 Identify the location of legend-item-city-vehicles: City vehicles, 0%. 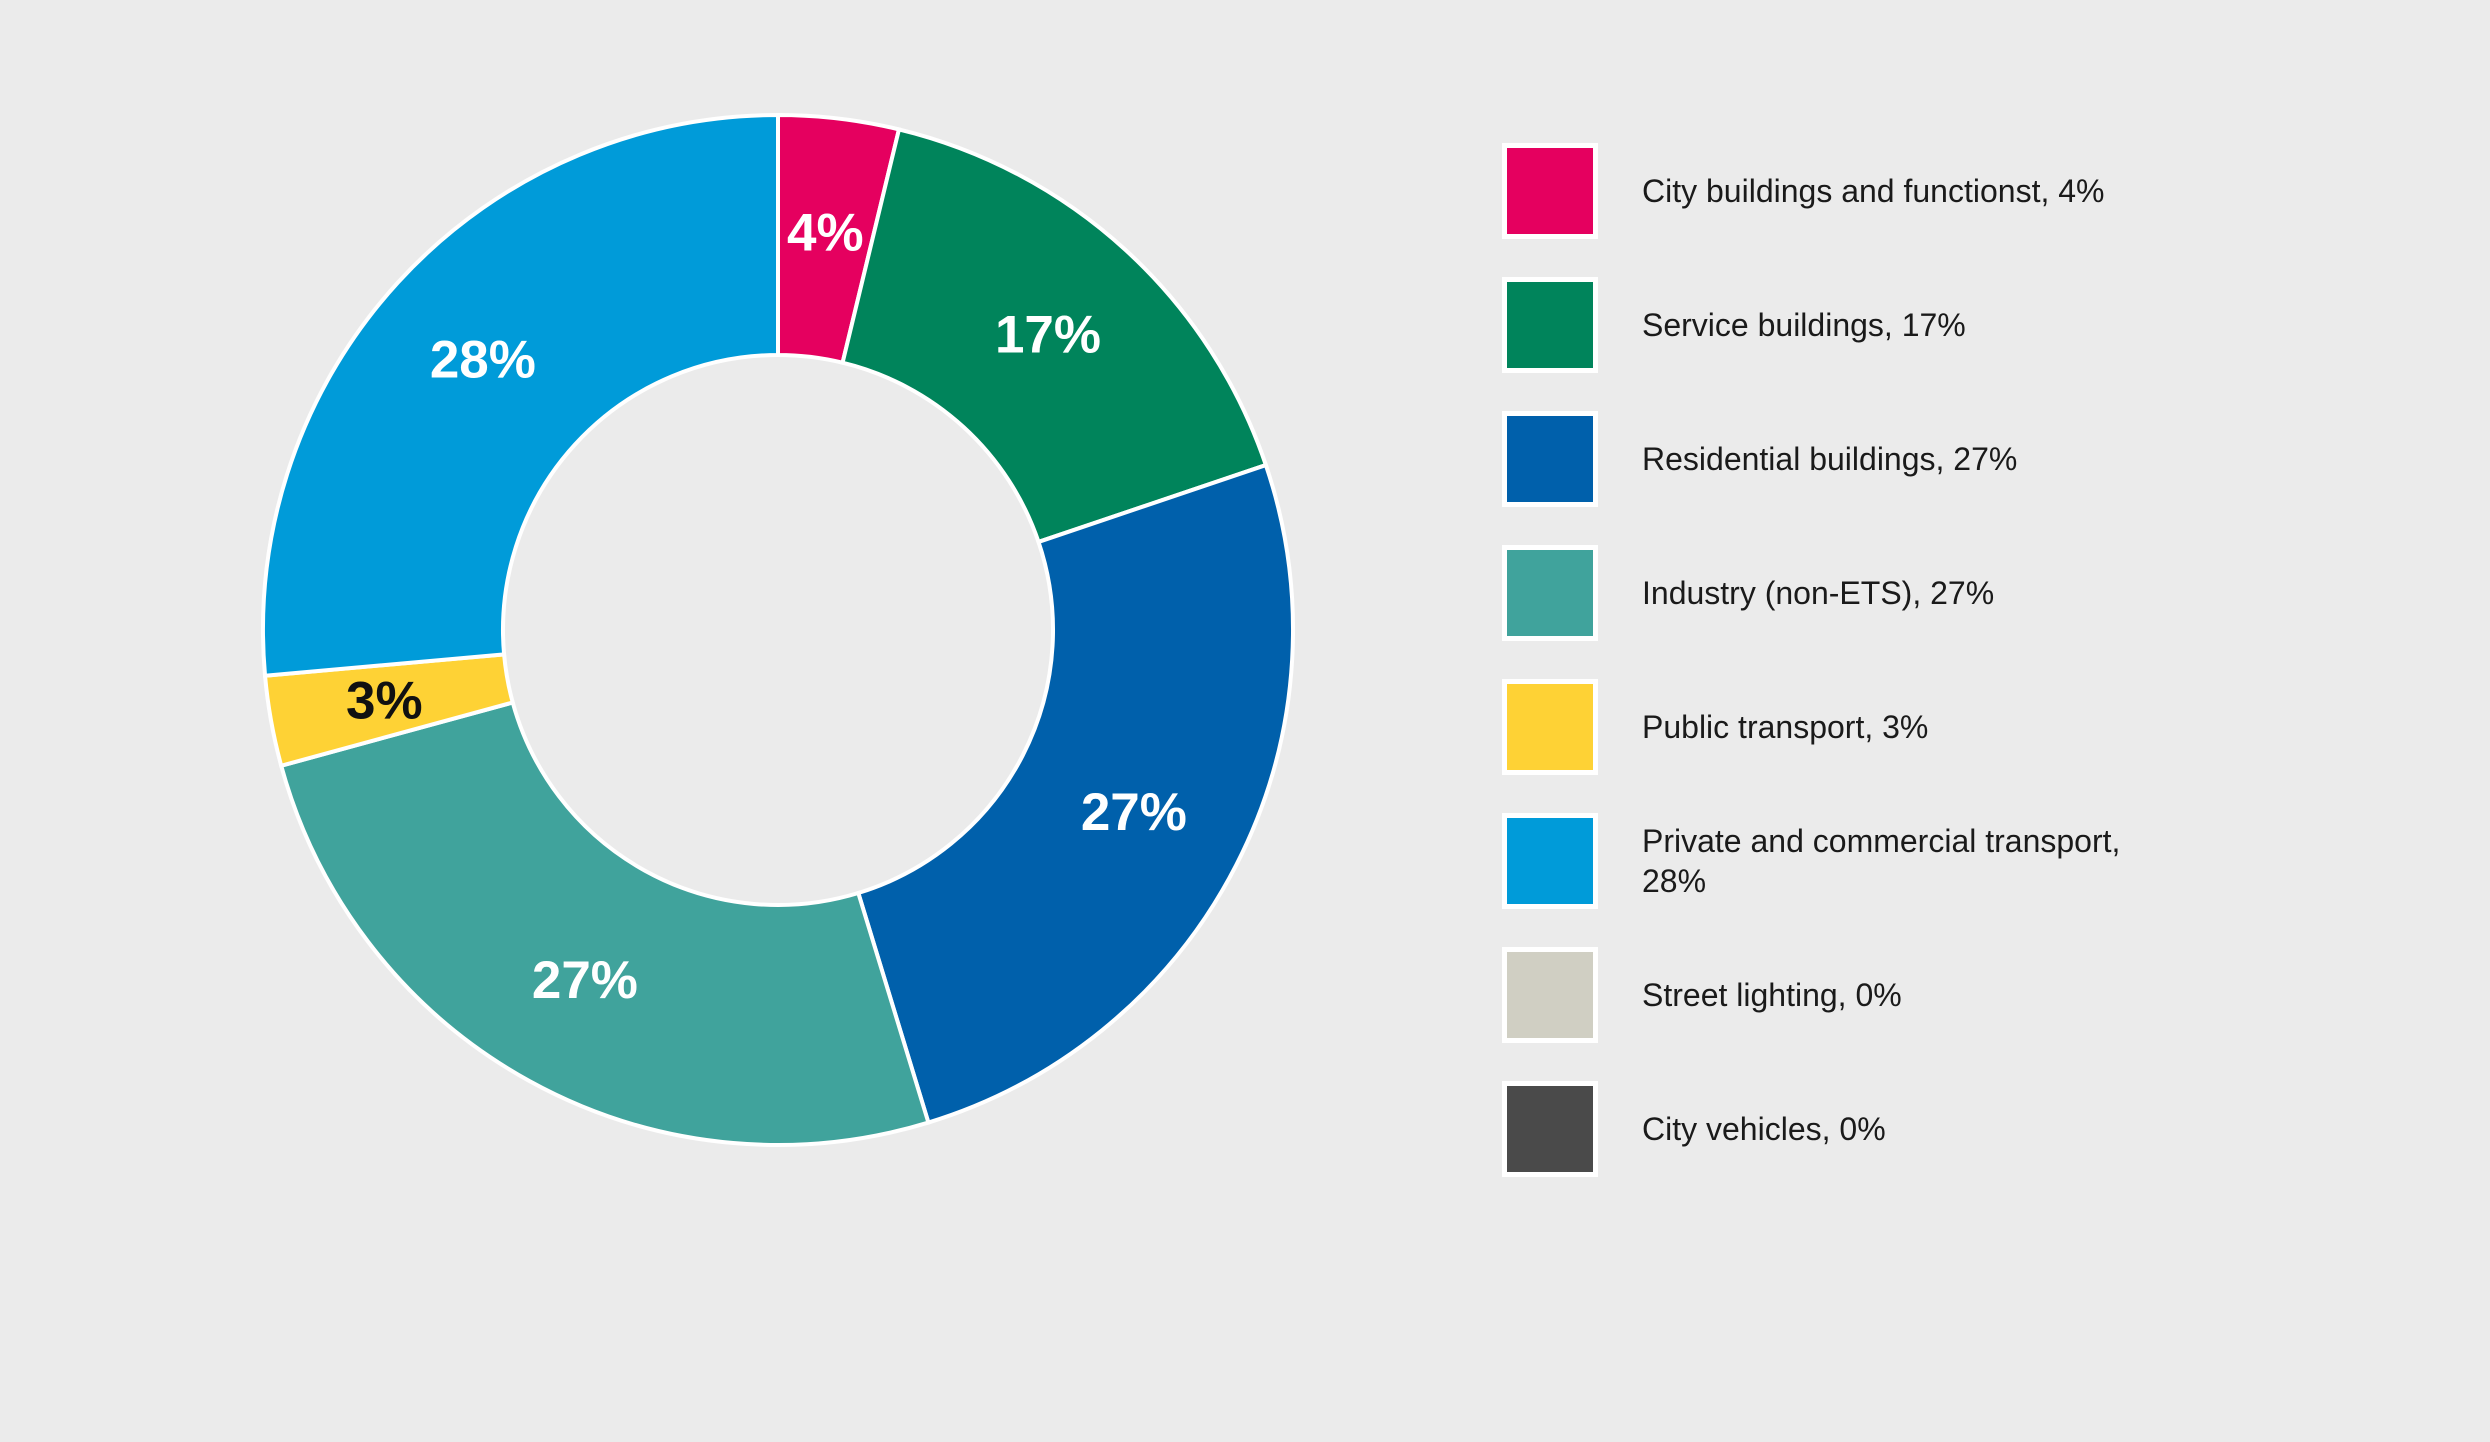
(1822, 1134).